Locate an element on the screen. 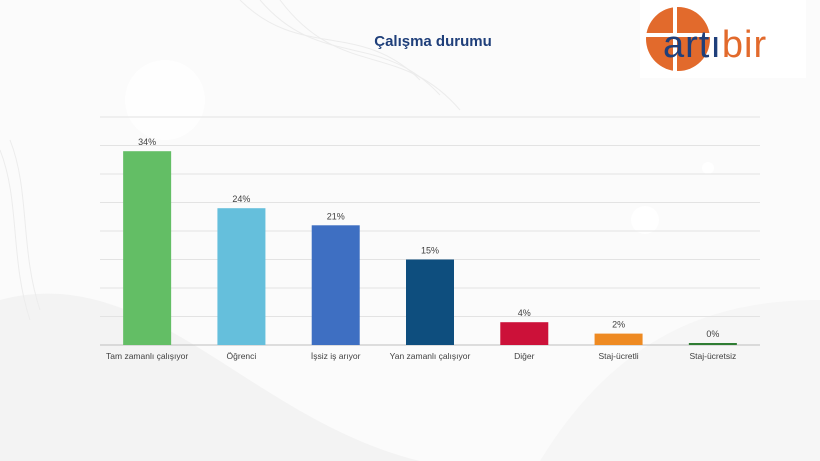 This screenshot has height=461, width=820. data-label: 4% is located at coordinates (524, 313).